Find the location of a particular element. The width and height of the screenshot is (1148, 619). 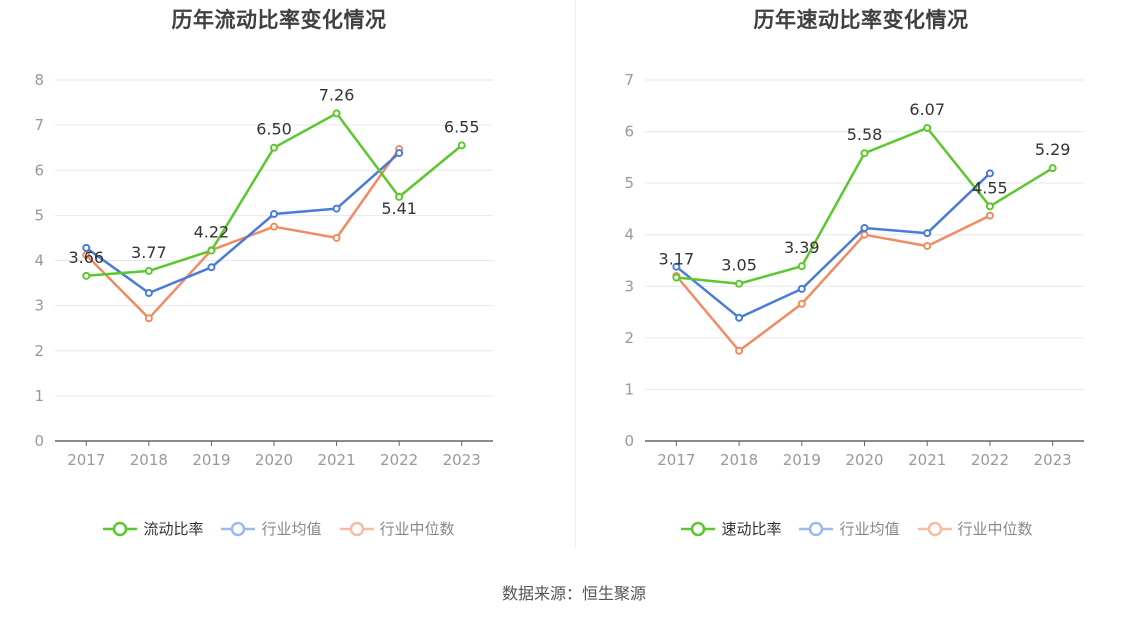

legend: 流动比率 行业均值 行业中位数 is located at coordinates (283, 528).